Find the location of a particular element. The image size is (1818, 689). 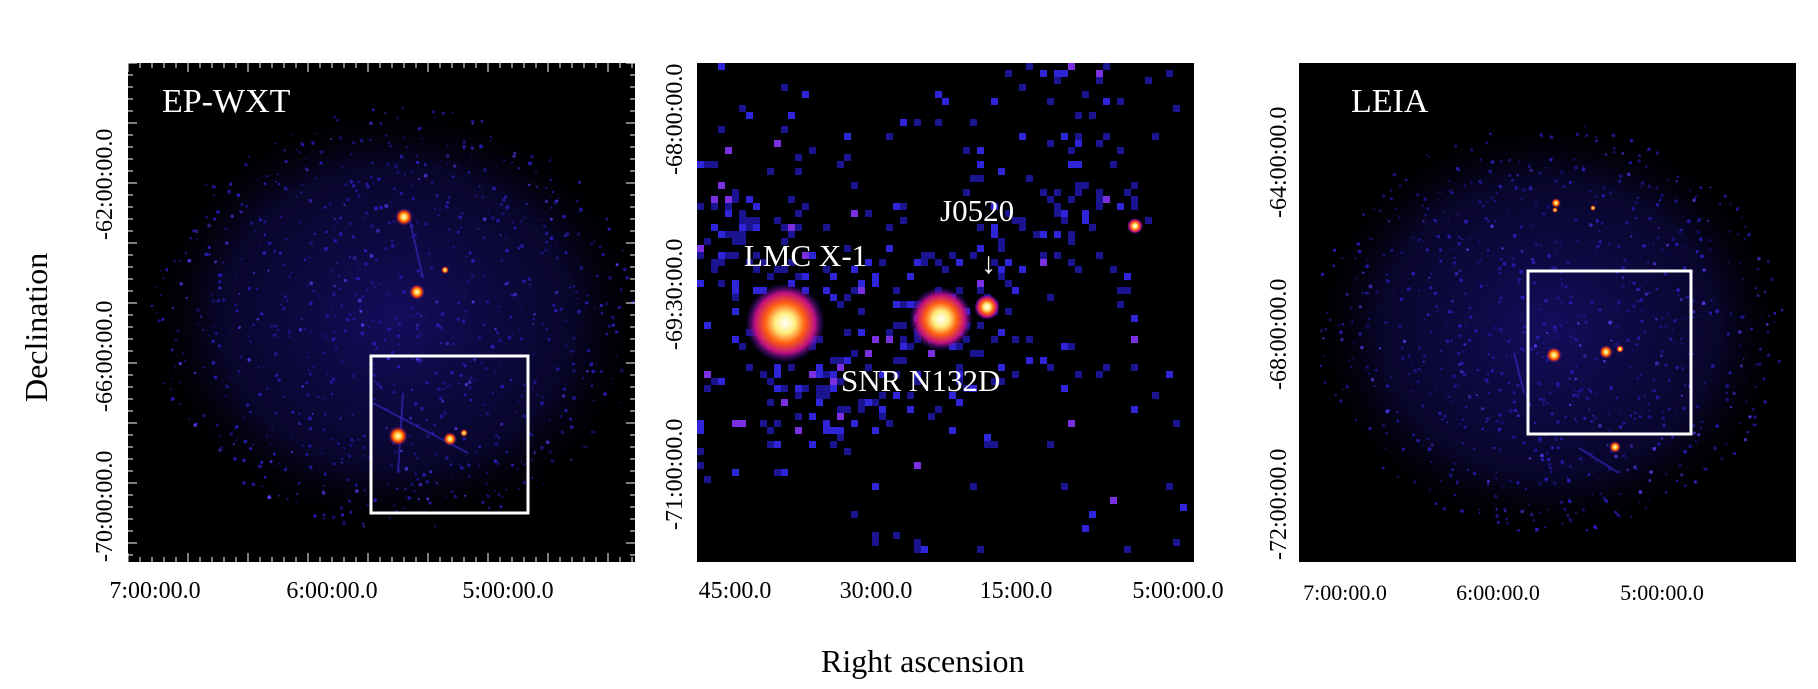

ytick: -69:30:00.0 is located at coordinates (675, 294).